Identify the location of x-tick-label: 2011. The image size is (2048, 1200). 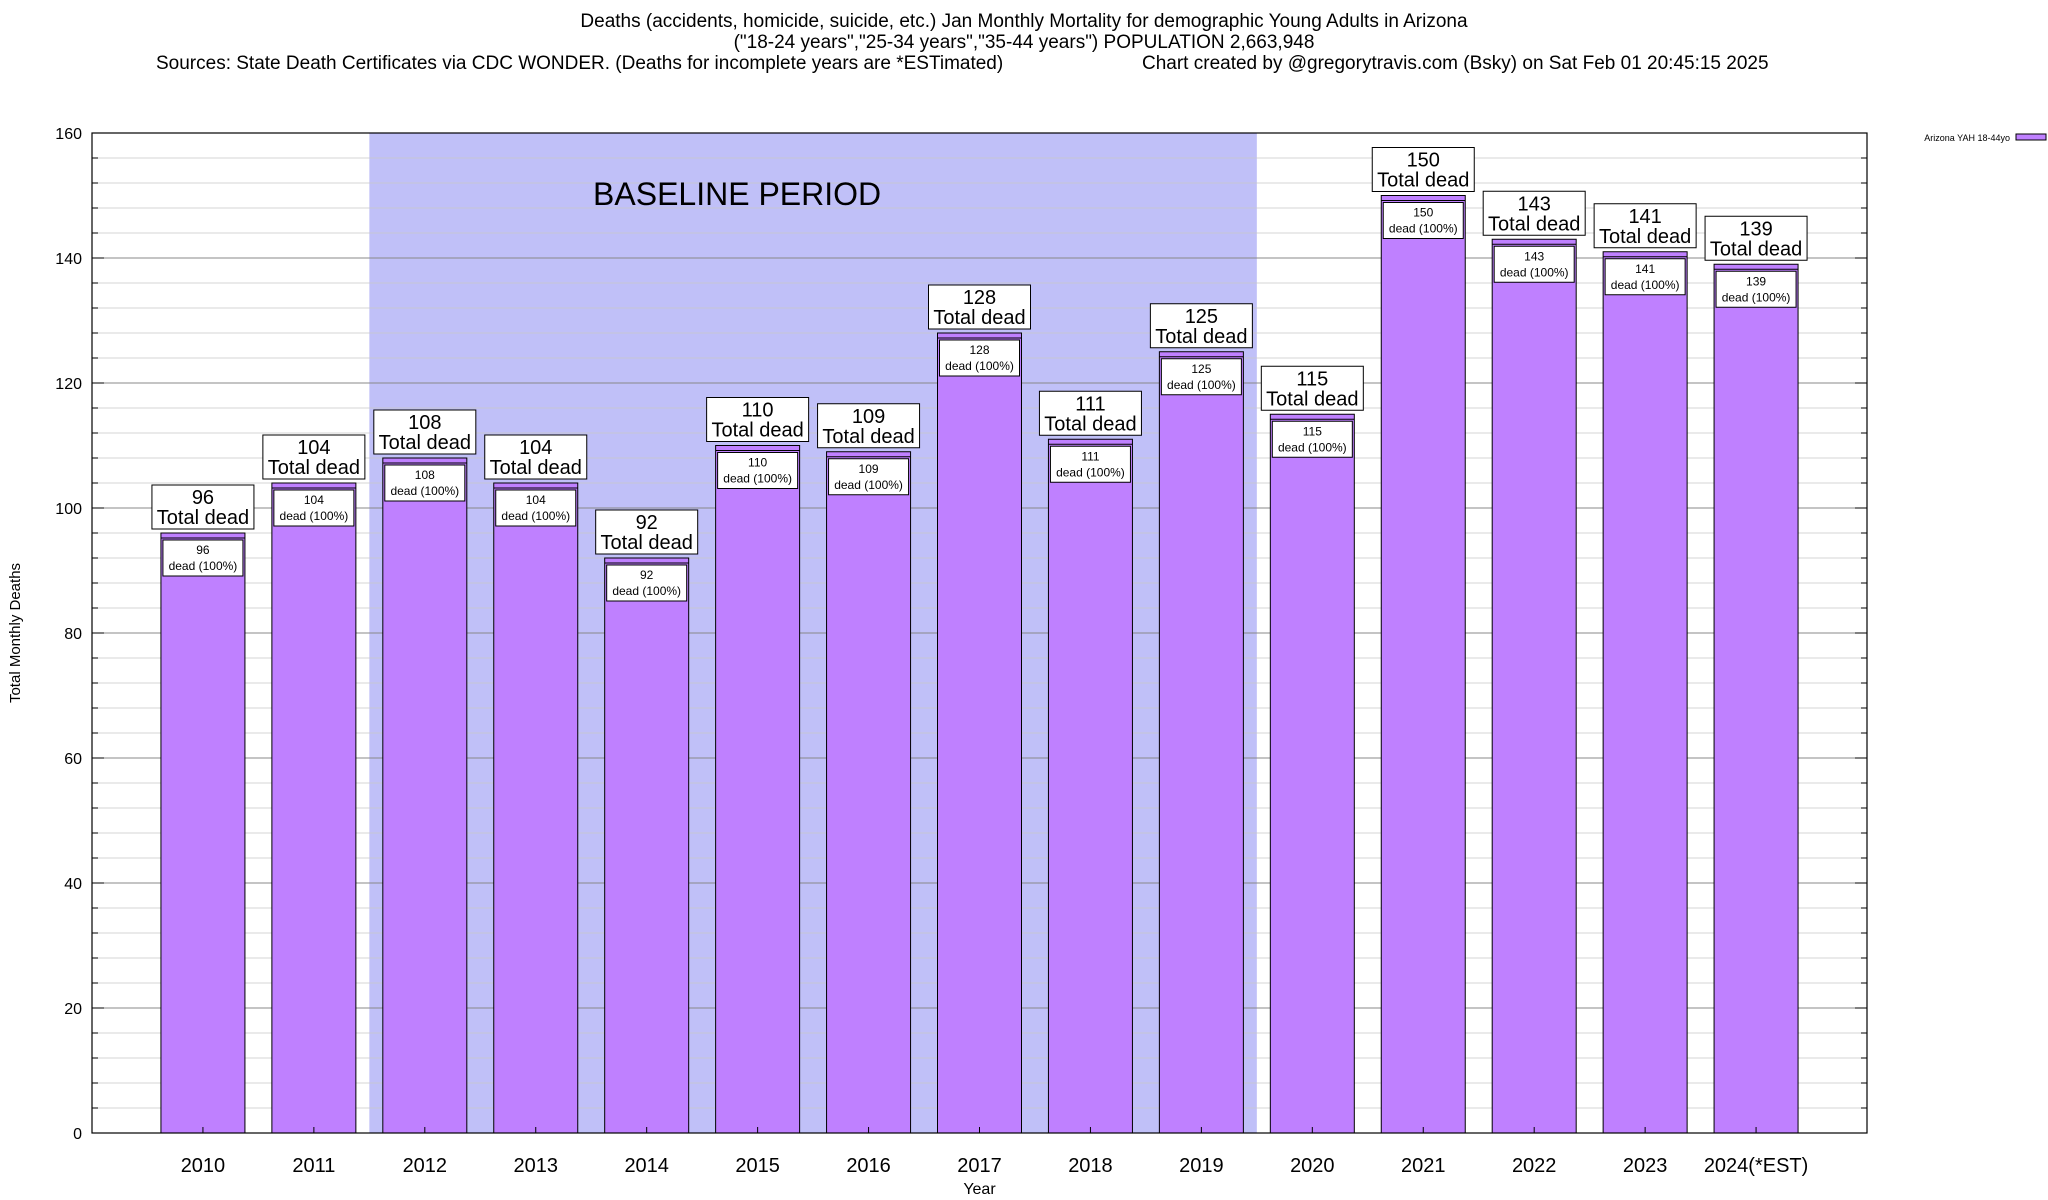
(313, 1166).